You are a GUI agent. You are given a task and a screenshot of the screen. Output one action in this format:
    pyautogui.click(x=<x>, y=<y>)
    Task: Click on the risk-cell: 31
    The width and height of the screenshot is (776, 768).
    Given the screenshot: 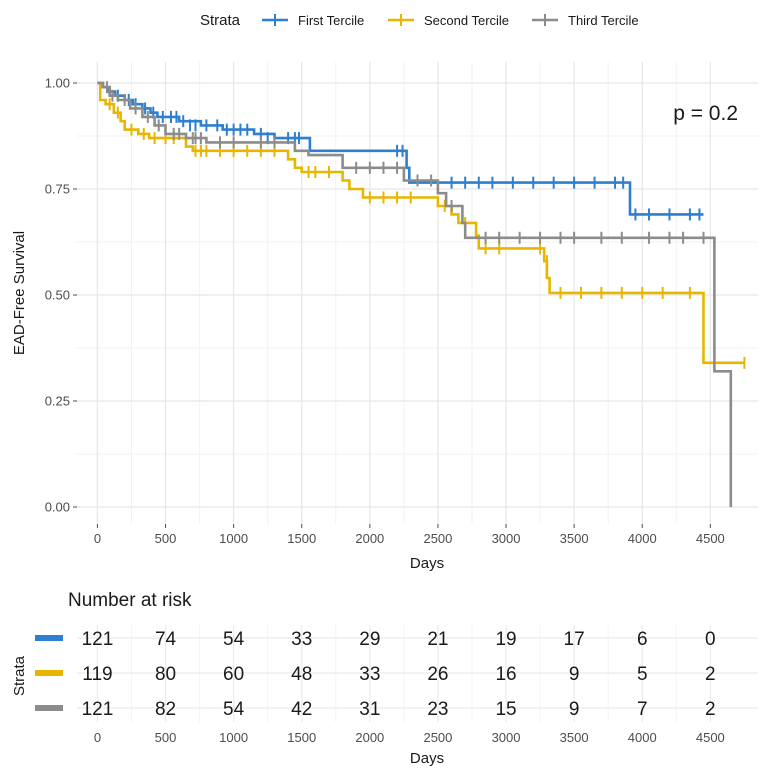 What is the action you would take?
    pyautogui.click(x=369, y=709)
    